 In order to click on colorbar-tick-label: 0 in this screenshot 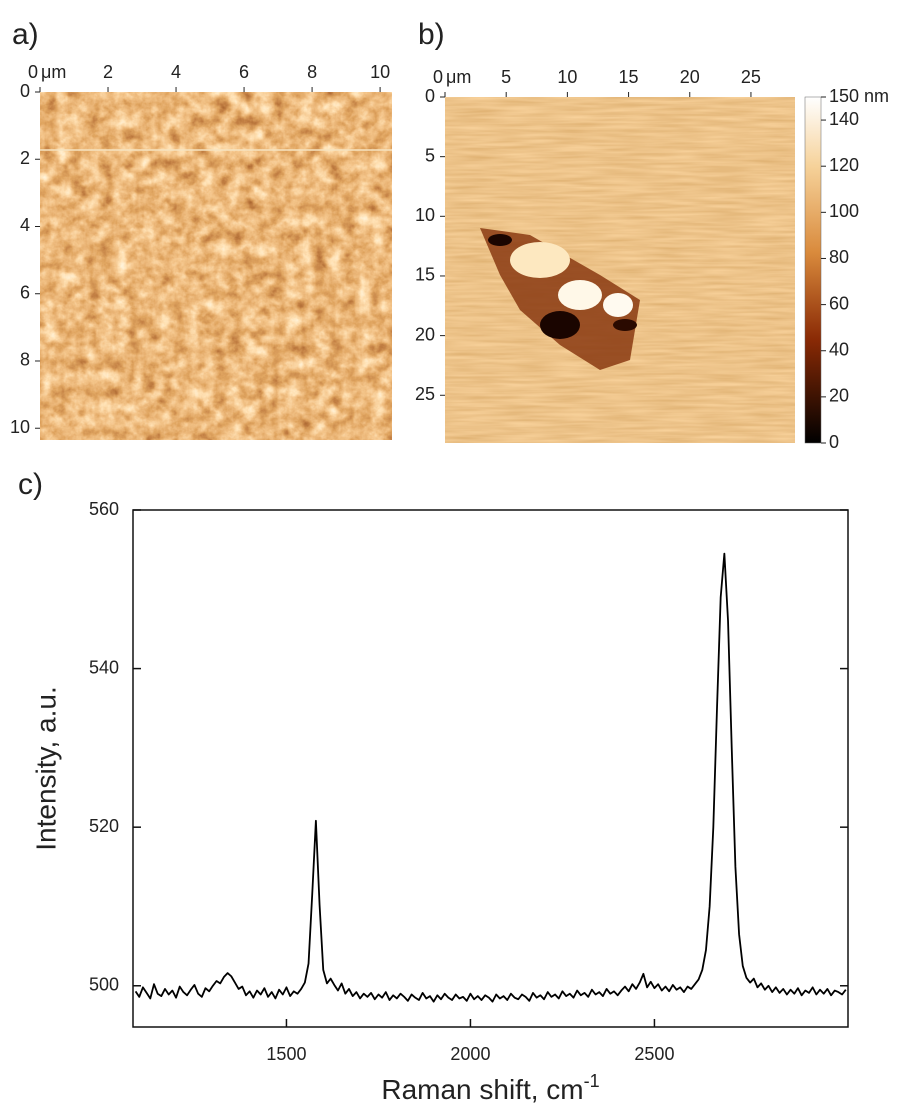, I will do `click(834, 442)`.